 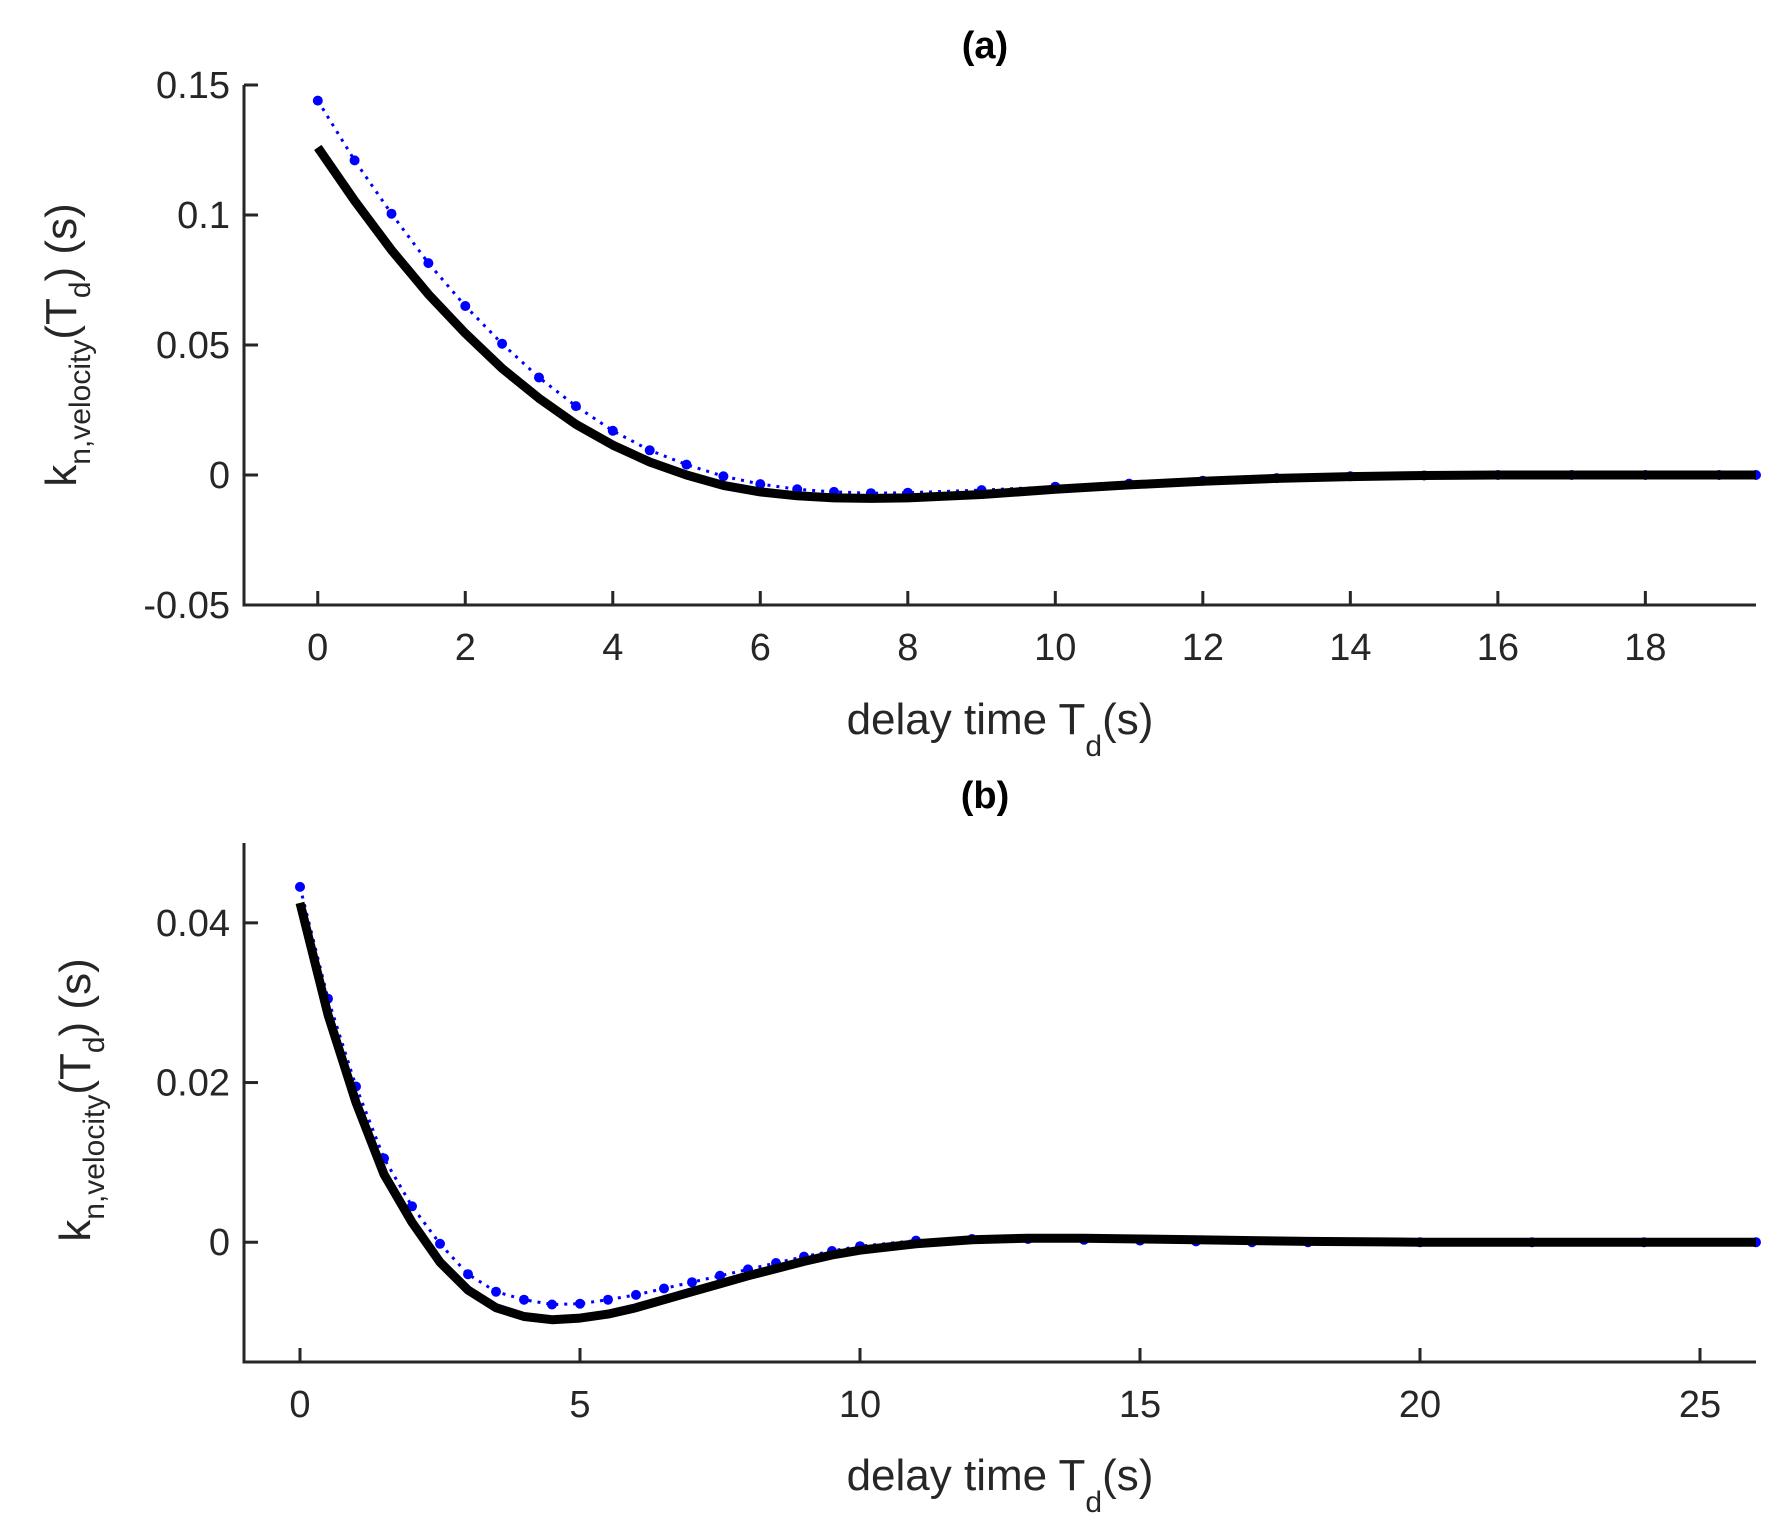 What do you see at coordinates (1093, 1502) in the screenshot?
I see `panel-b-x-label-sub: d` at bounding box center [1093, 1502].